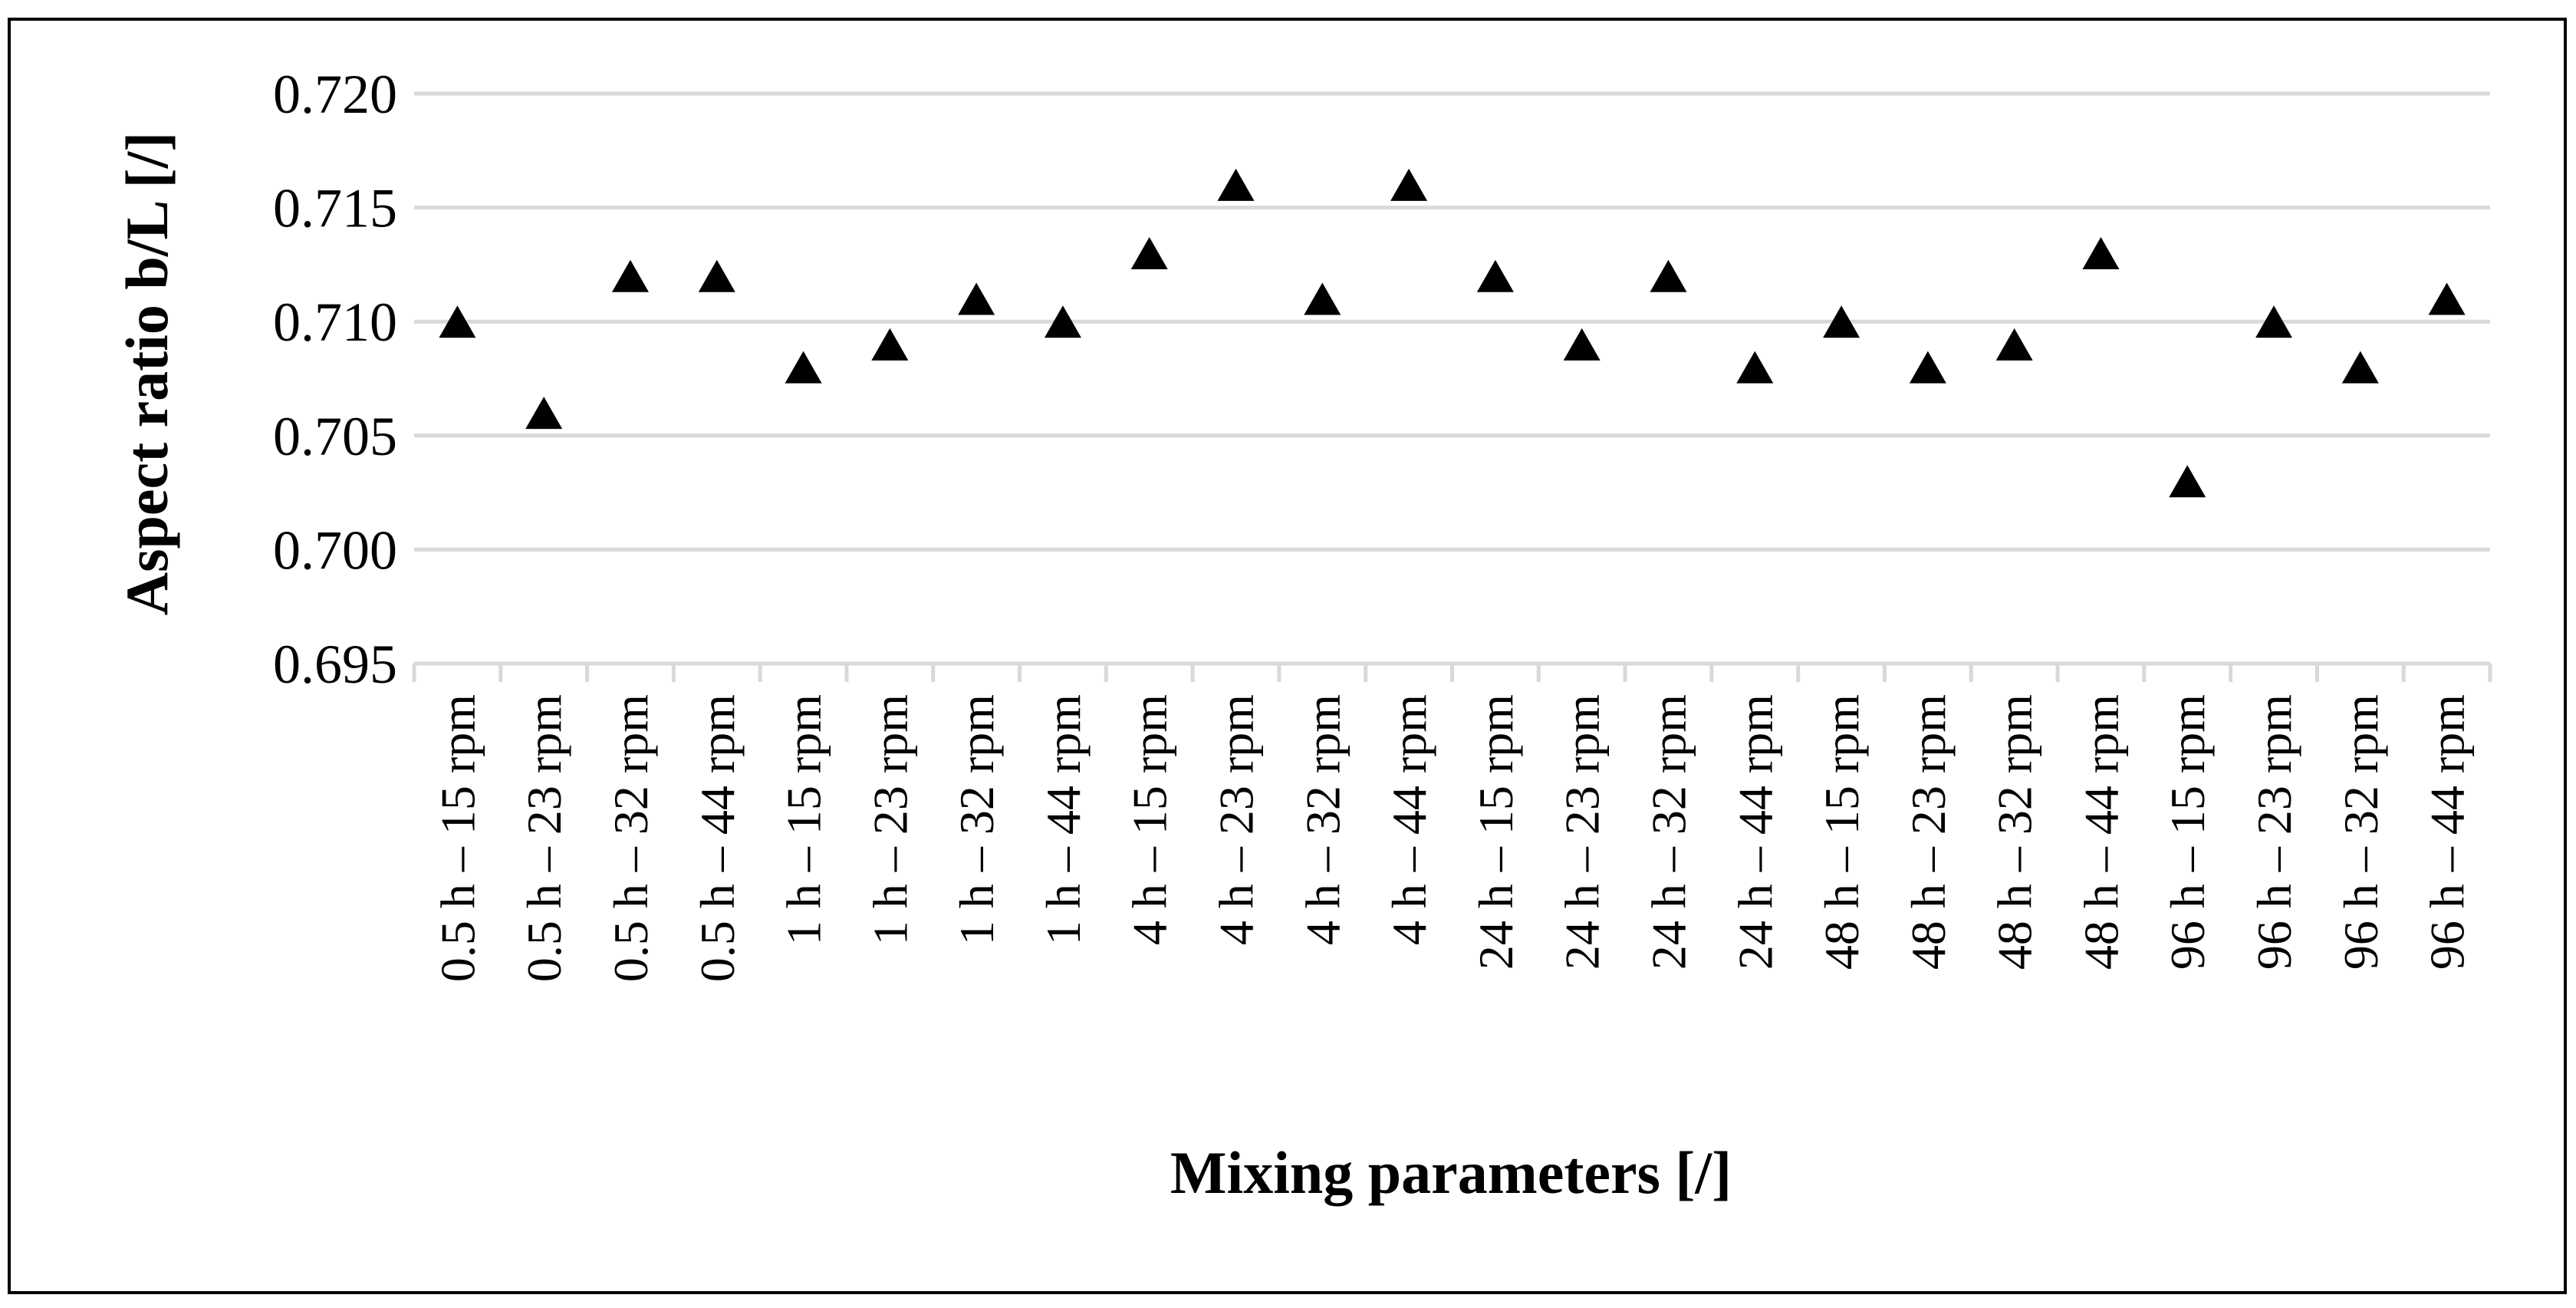 This screenshot has height=1308, width=2576. Describe the element at coordinates (457, 838) in the screenshot. I see `x-tick-label: 0.5 h – 15 rpm` at that location.